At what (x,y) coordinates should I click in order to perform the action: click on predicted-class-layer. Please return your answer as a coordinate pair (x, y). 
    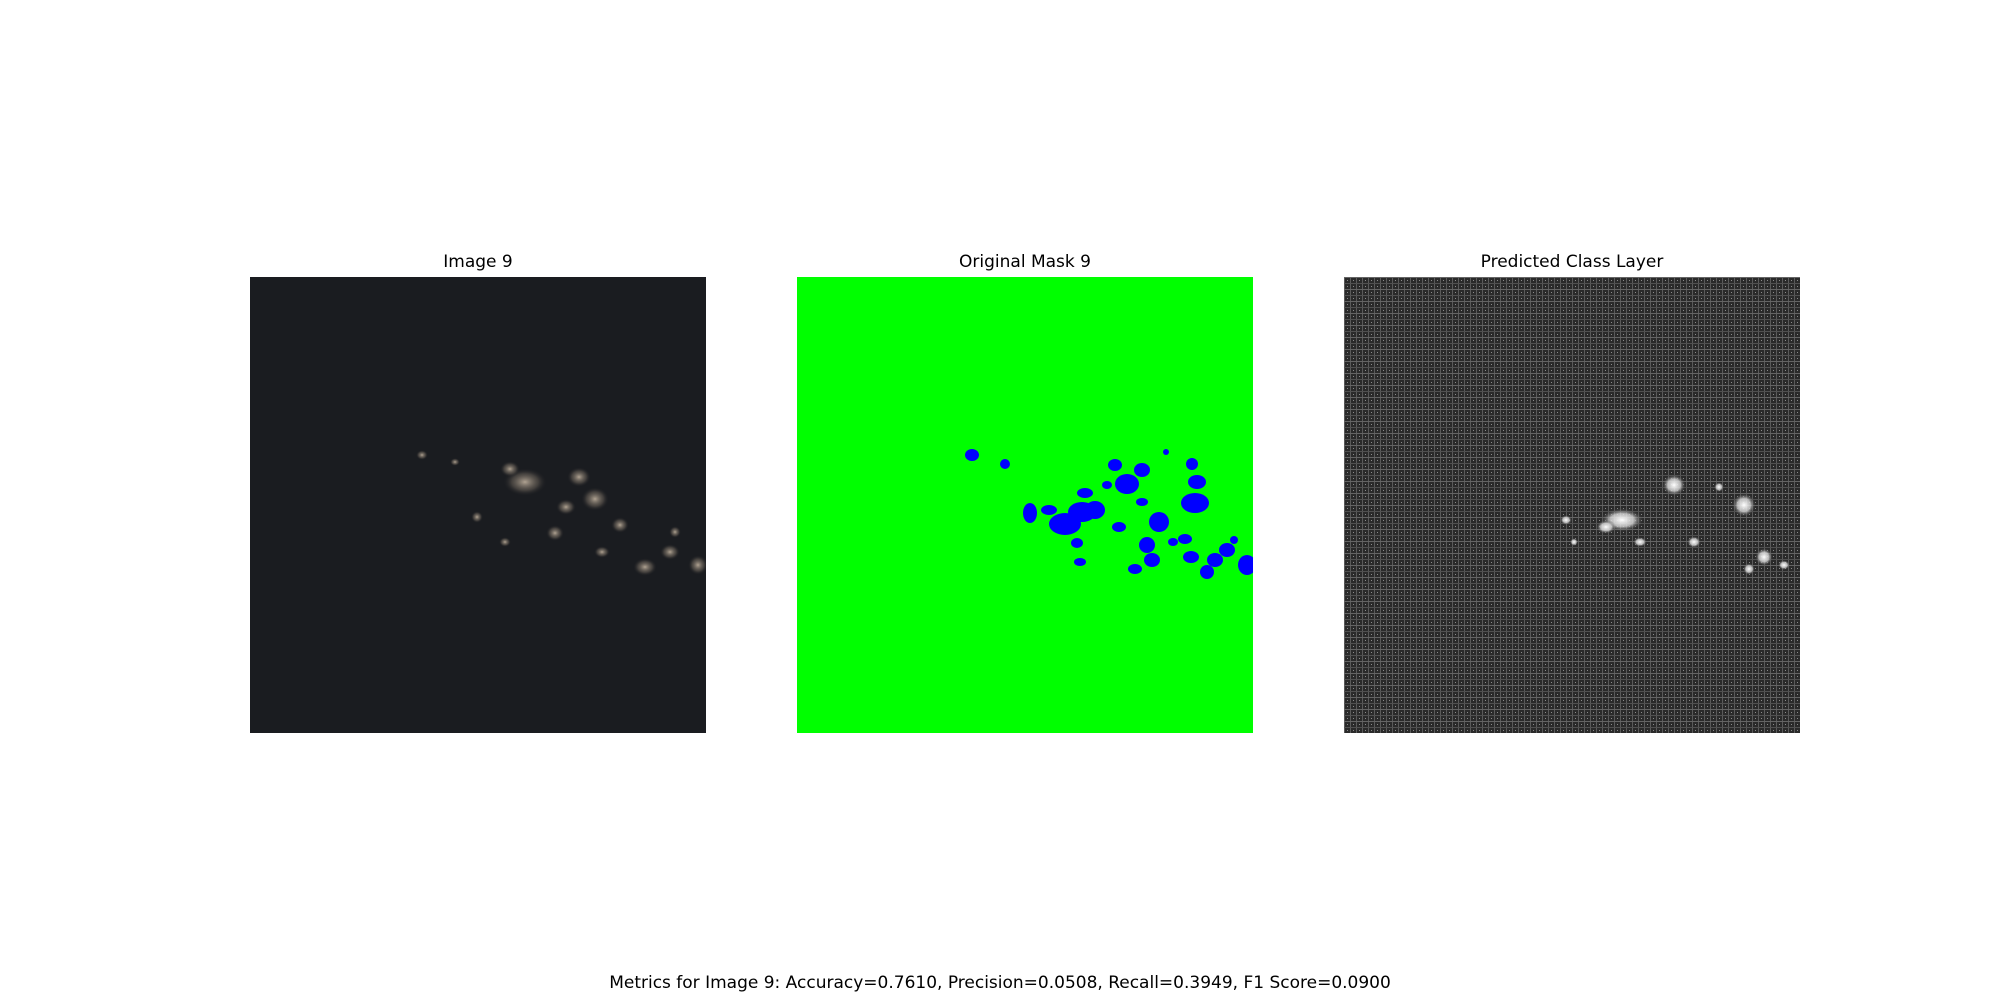
    Looking at the image, I should click on (1572, 505).